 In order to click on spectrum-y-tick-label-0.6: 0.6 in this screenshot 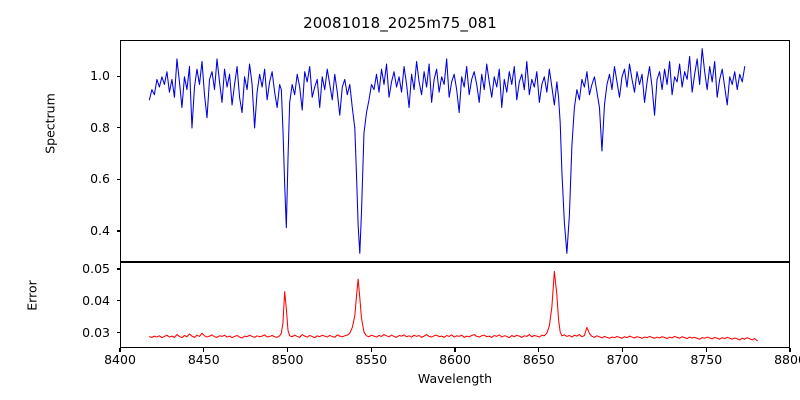, I will do `click(100, 179)`.